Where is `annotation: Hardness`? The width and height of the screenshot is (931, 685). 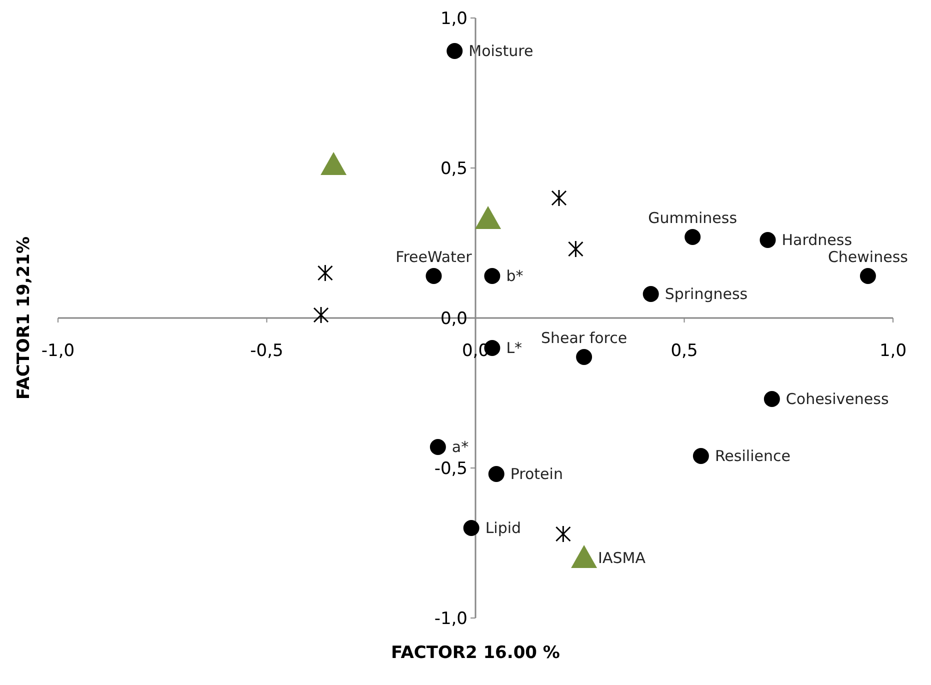 annotation: Hardness is located at coordinates (817, 240).